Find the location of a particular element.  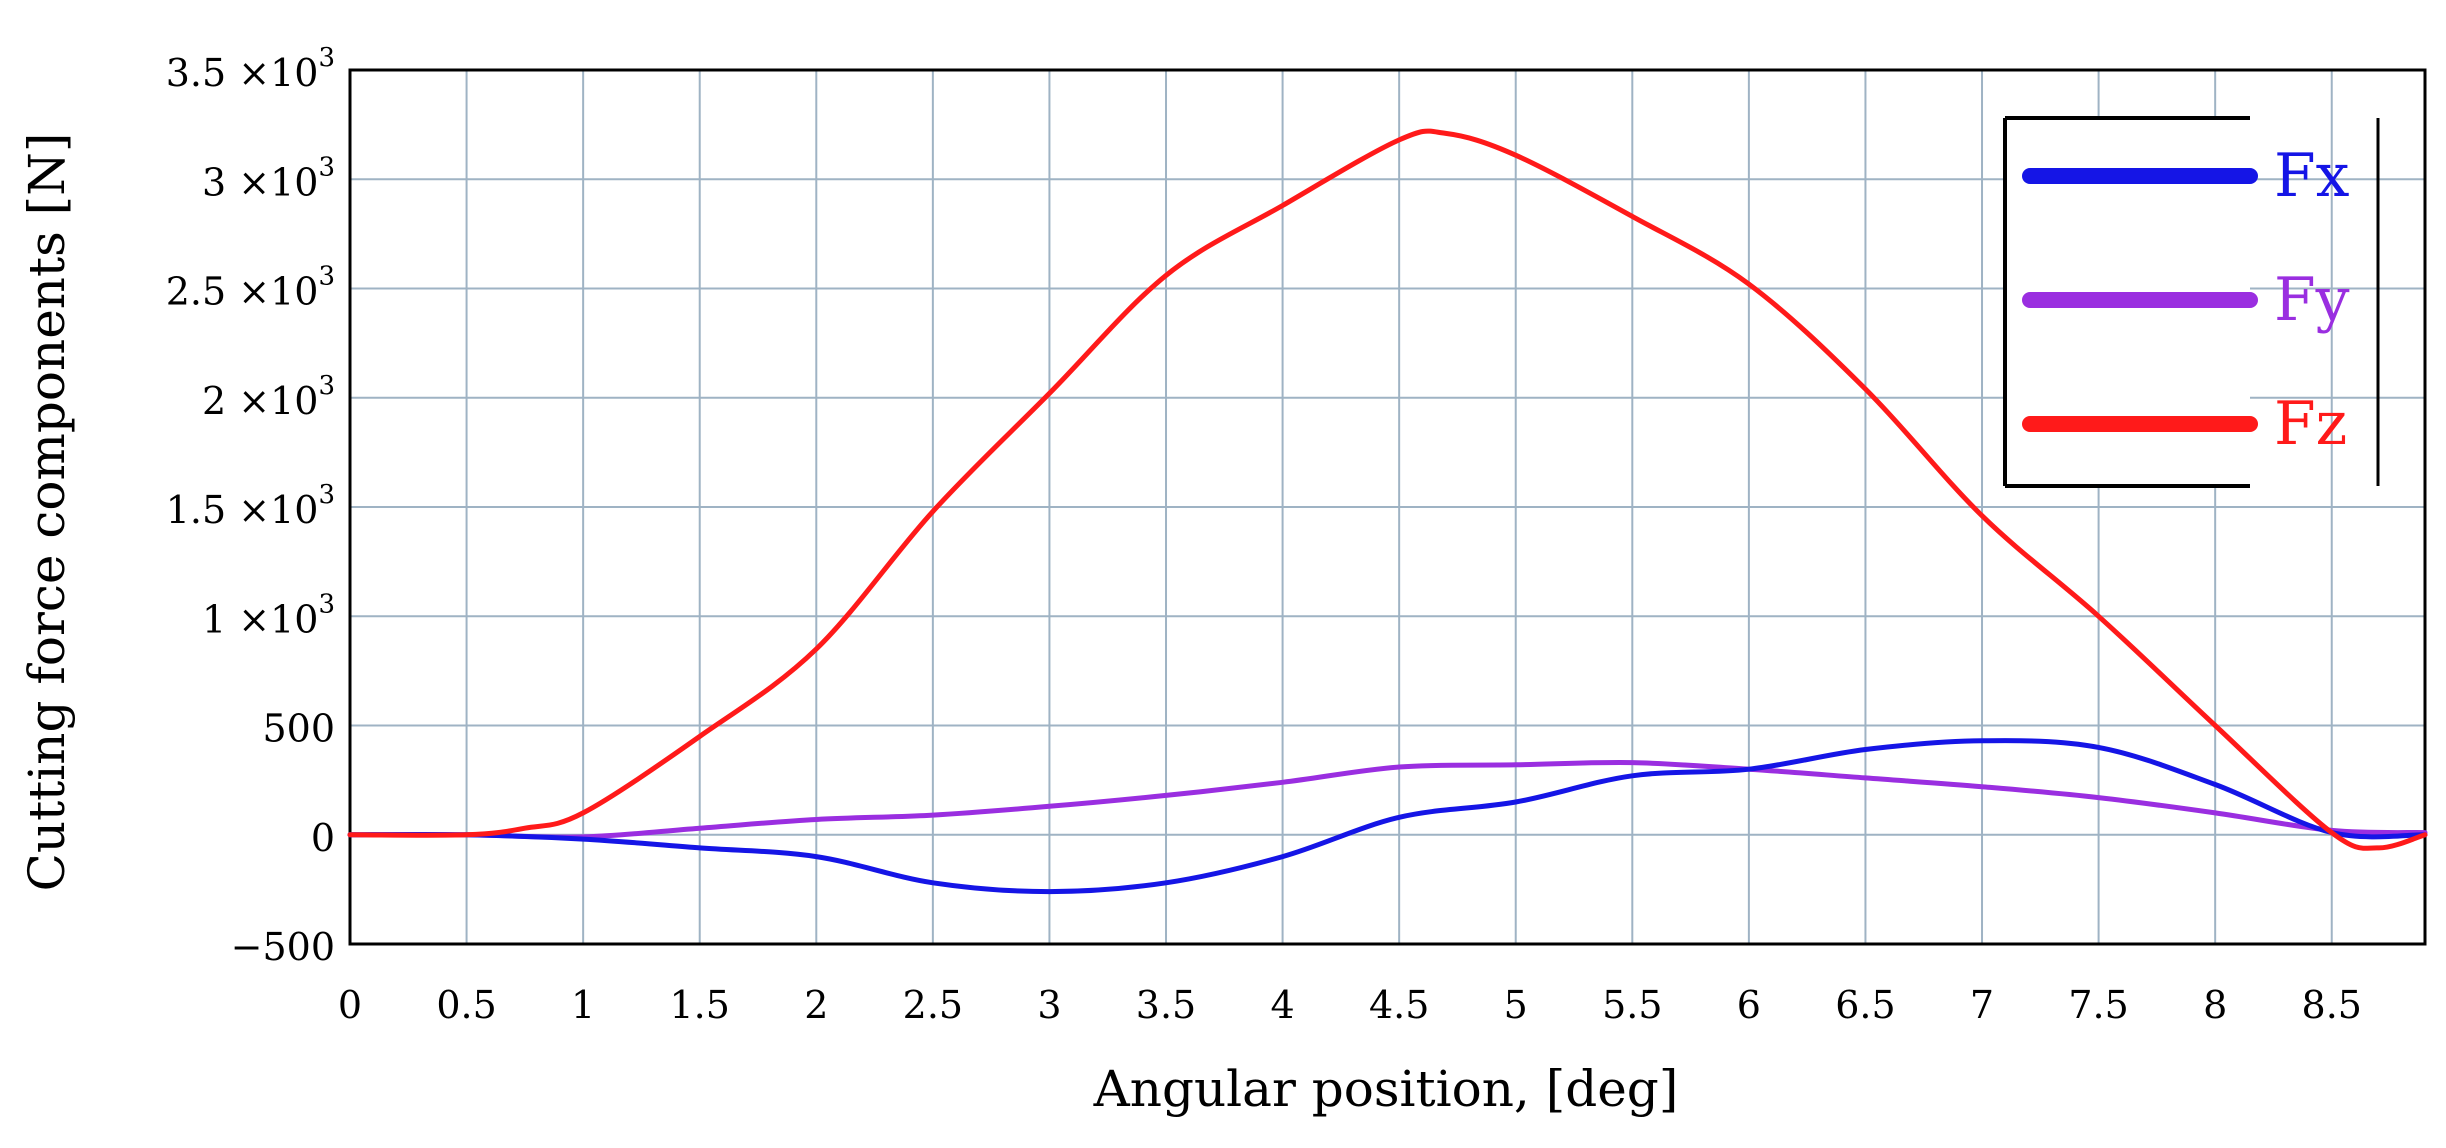

x-tick-label: 0 is located at coordinates (350, 1005).